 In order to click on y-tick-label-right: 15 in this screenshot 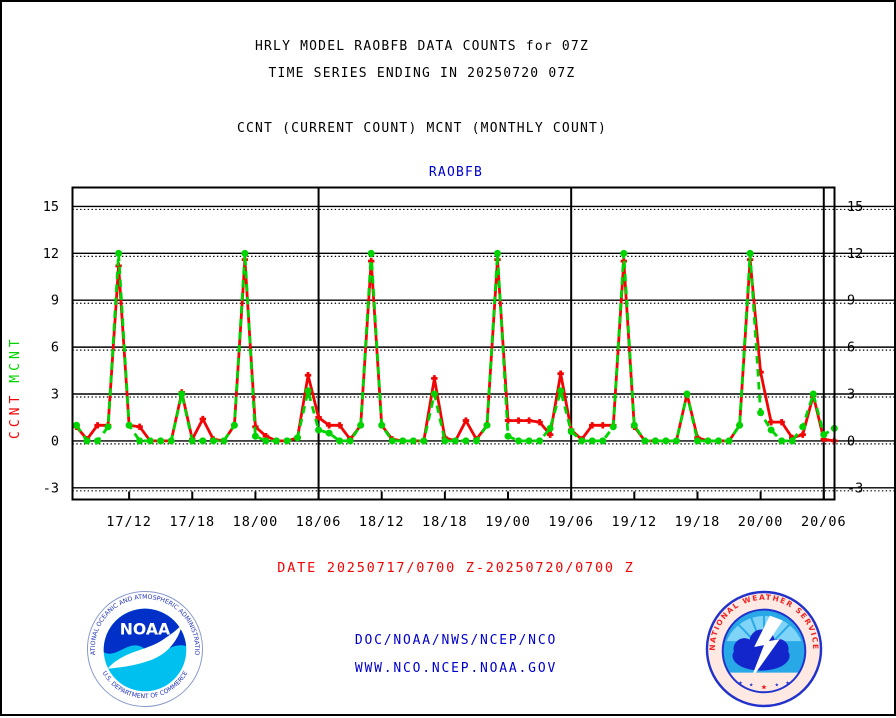, I will do `click(855, 207)`.